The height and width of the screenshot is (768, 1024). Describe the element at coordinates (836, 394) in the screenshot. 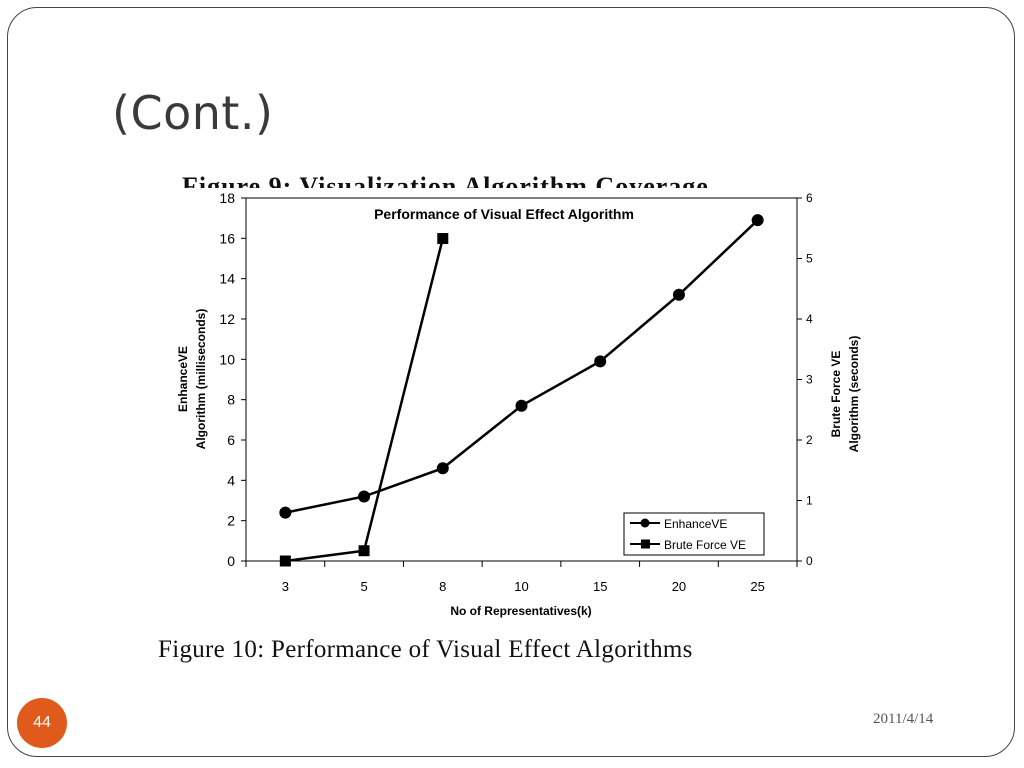

I see `right-axis-label-line-1: Brute Force VE` at that location.